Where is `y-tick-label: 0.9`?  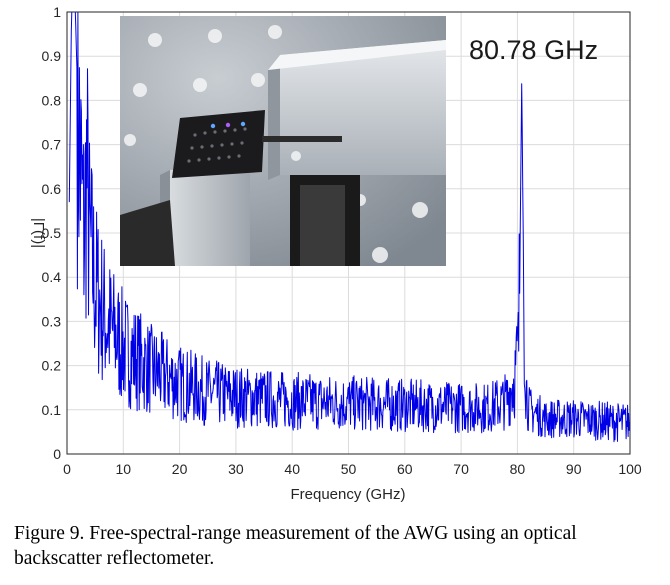 y-tick-label: 0.9 is located at coordinates (52, 56).